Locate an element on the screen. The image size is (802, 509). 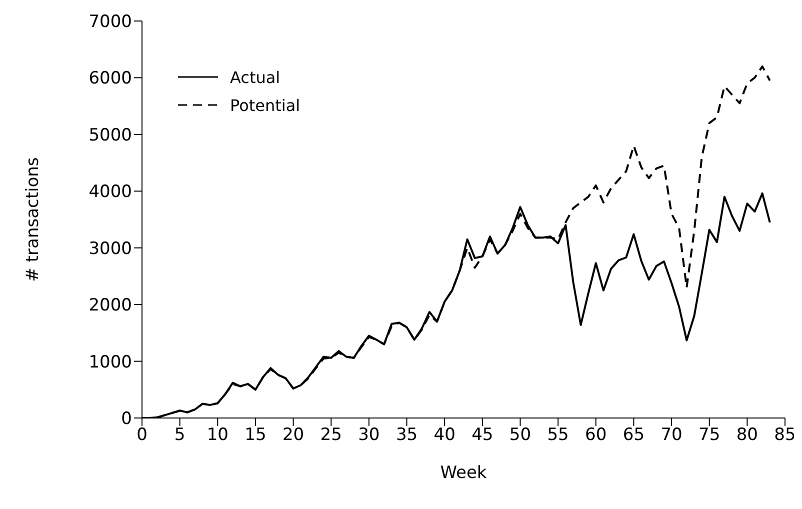
x-tick-label: 10 is located at coordinates (217, 435).